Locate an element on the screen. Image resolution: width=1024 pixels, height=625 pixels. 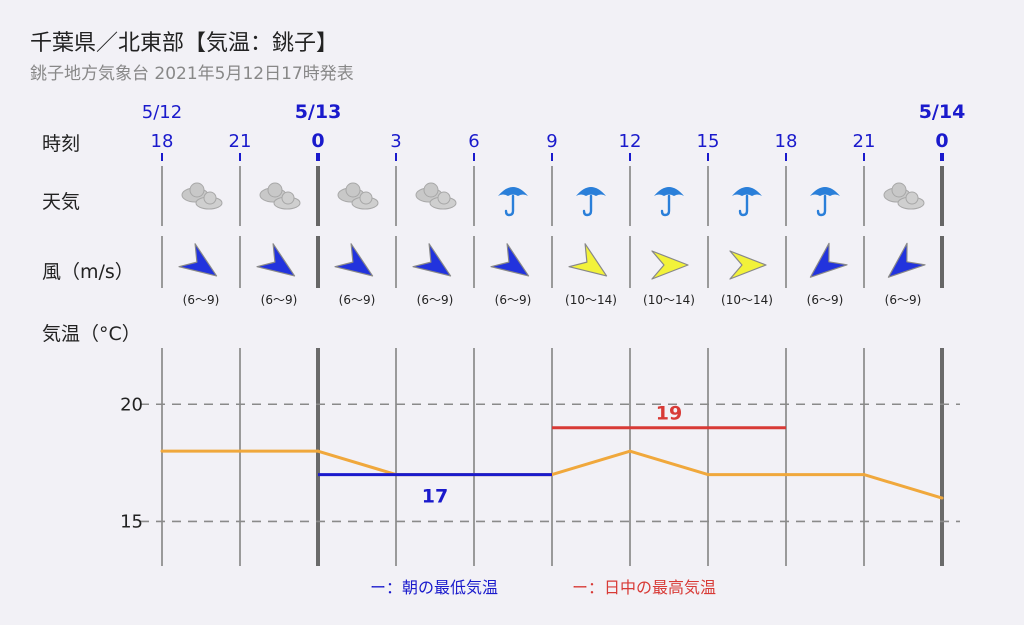
weather-row-label: 天気 is located at coordinates (61, 202).